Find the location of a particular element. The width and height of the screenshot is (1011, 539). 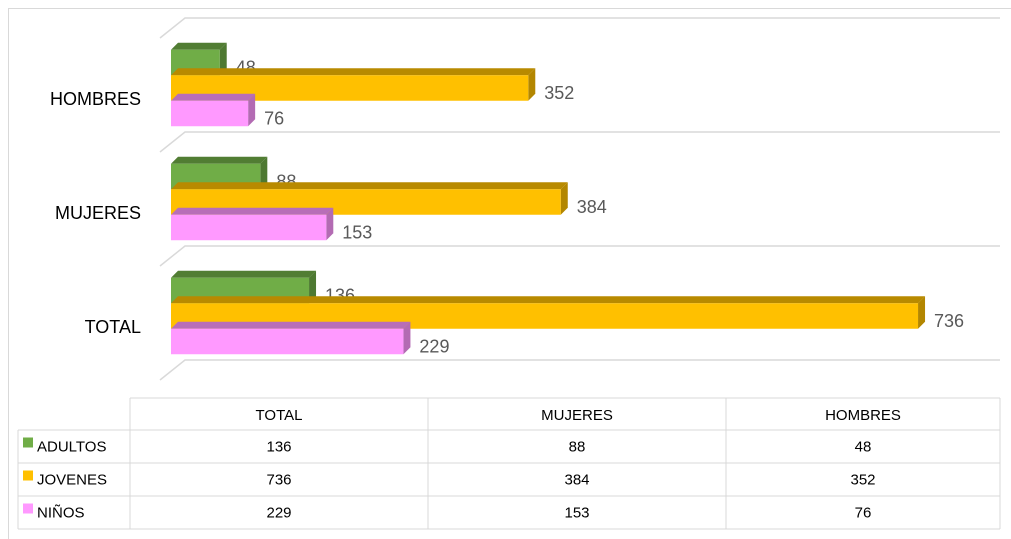

table-header: TOTAL is located at coordinates (279, 415).